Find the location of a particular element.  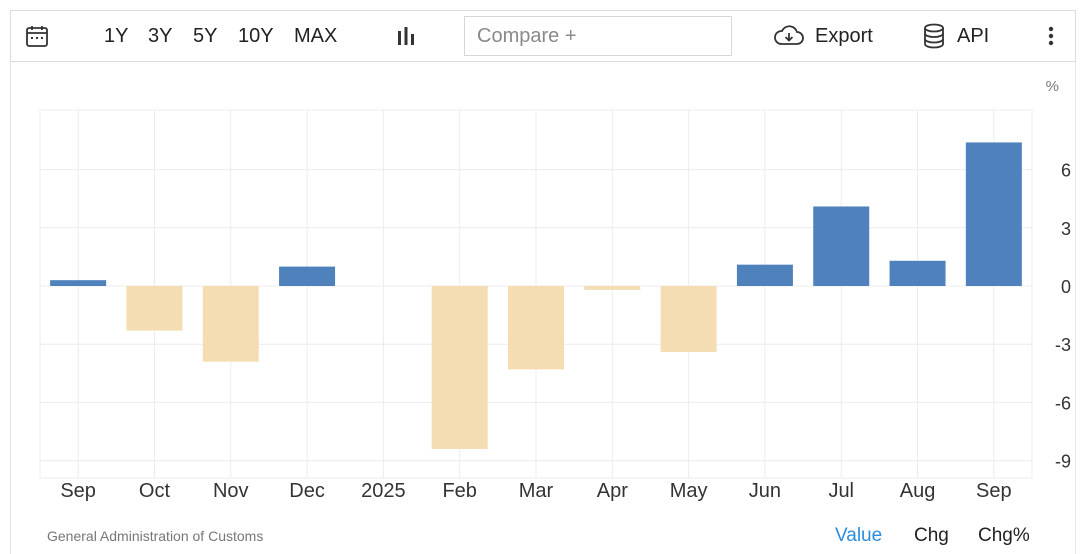

compare-box is located at coordinates (598, 36).